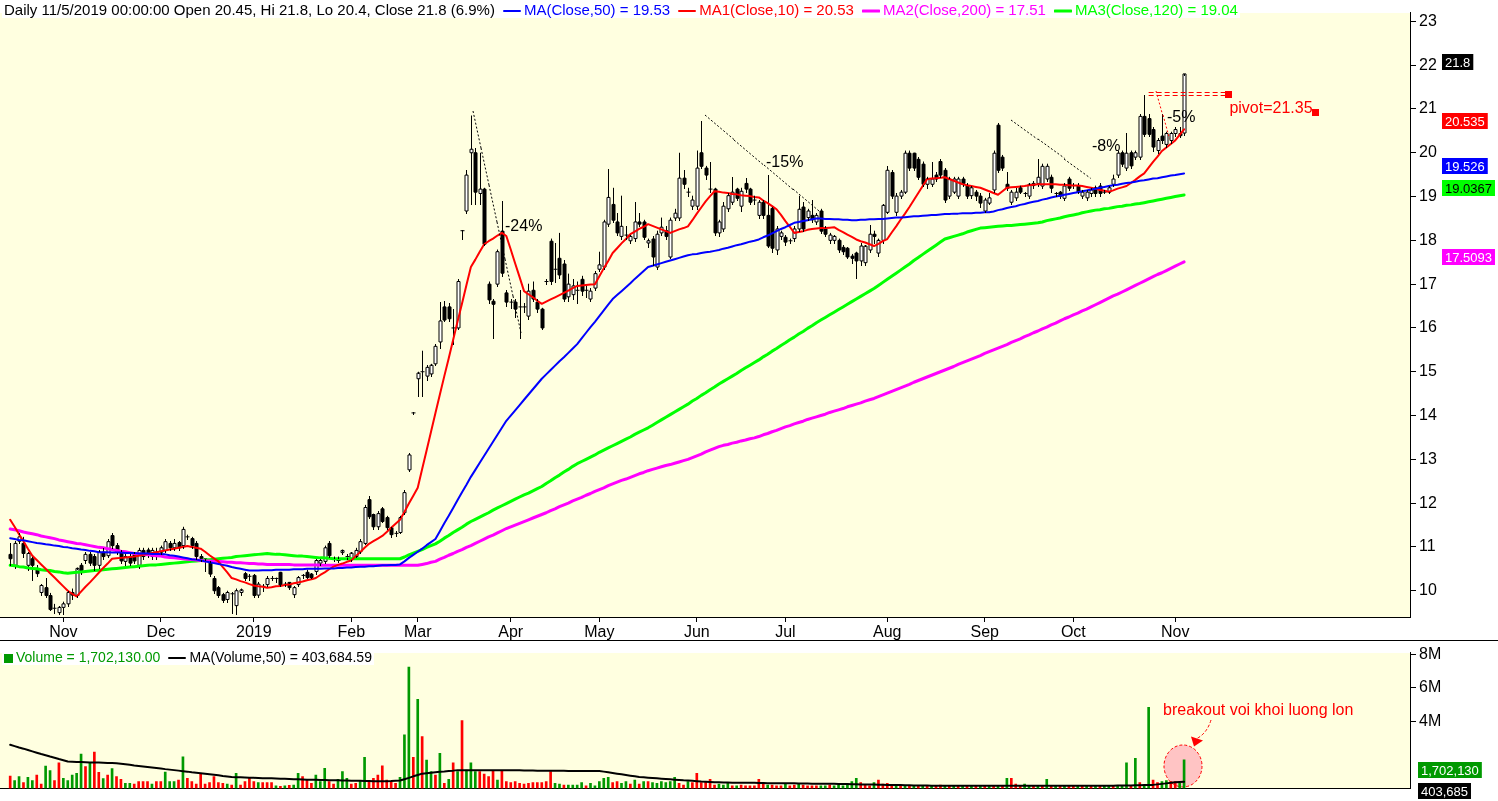  Describe the element at coordinates (1428, 152) in the screenshot. I see `y-tick-label: 20` at that location.